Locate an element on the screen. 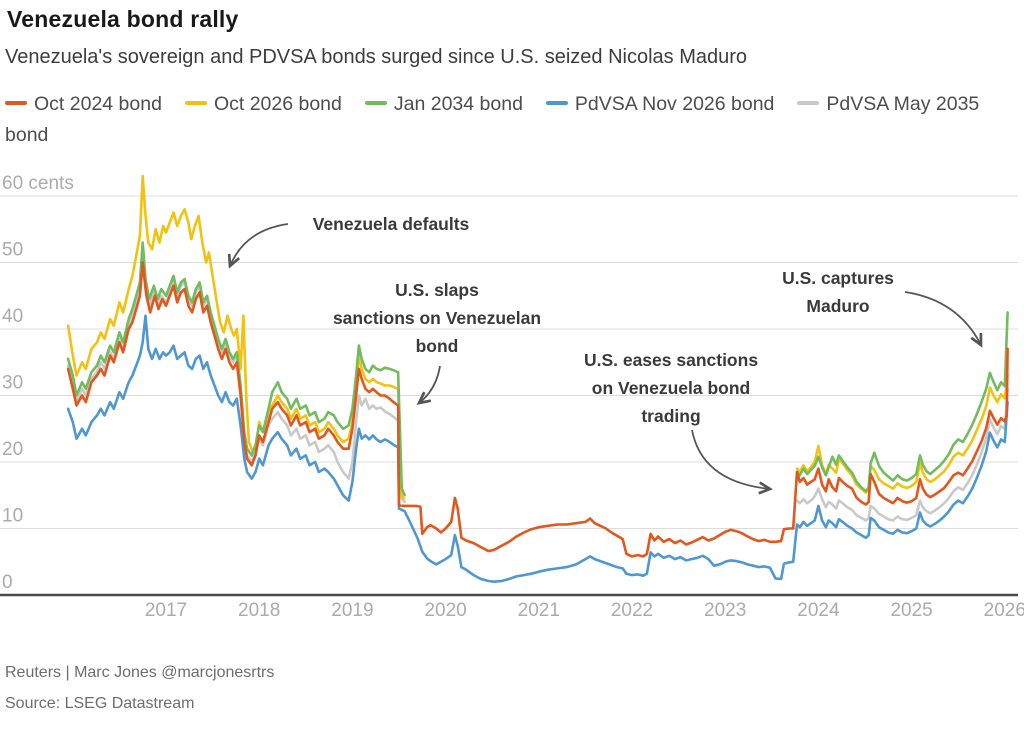 Image resolution: width=1024 pixels, height=734 pixels. x-tick-label: 2023 is located at coordinates (725, 610).